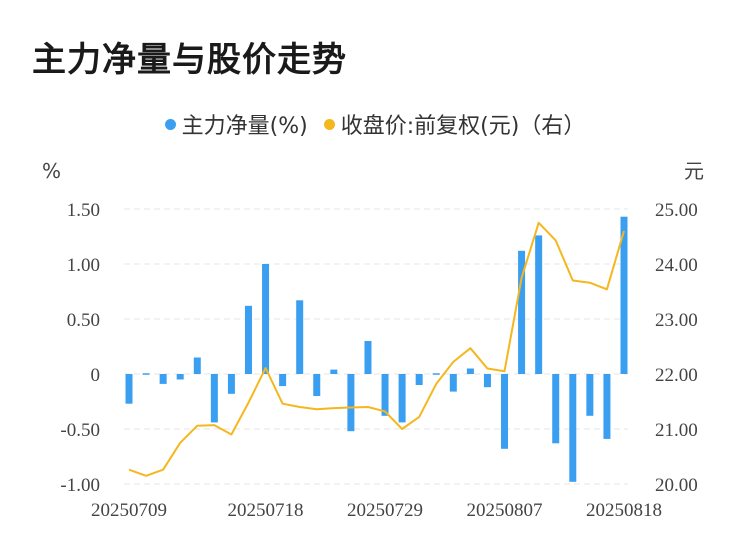 This screenshot has height=558, width=750. Describe the element at coordinates (170, 124) in the screenshot. I see `legend-bar-dot-icon` at that location.